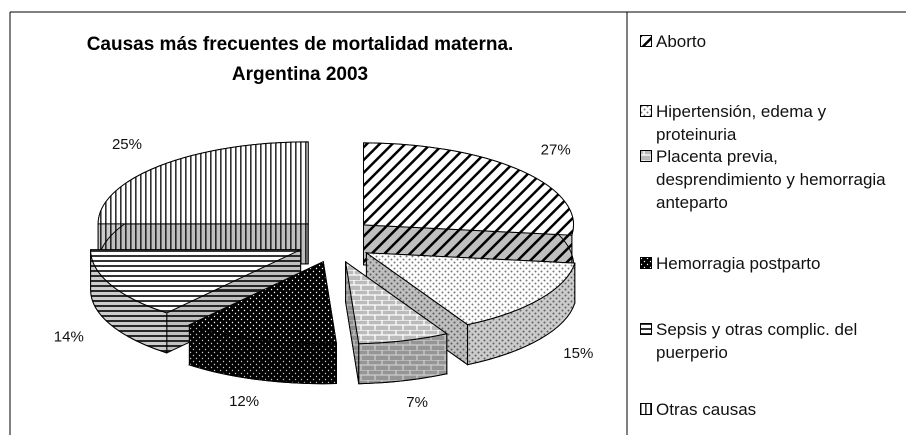 This screenshot has width=906, height=435. What do you see at coordinates (738, 263) in the screenshot?
I see `legend-label: Hemorragia postparto` at bounding box center [738, 263].